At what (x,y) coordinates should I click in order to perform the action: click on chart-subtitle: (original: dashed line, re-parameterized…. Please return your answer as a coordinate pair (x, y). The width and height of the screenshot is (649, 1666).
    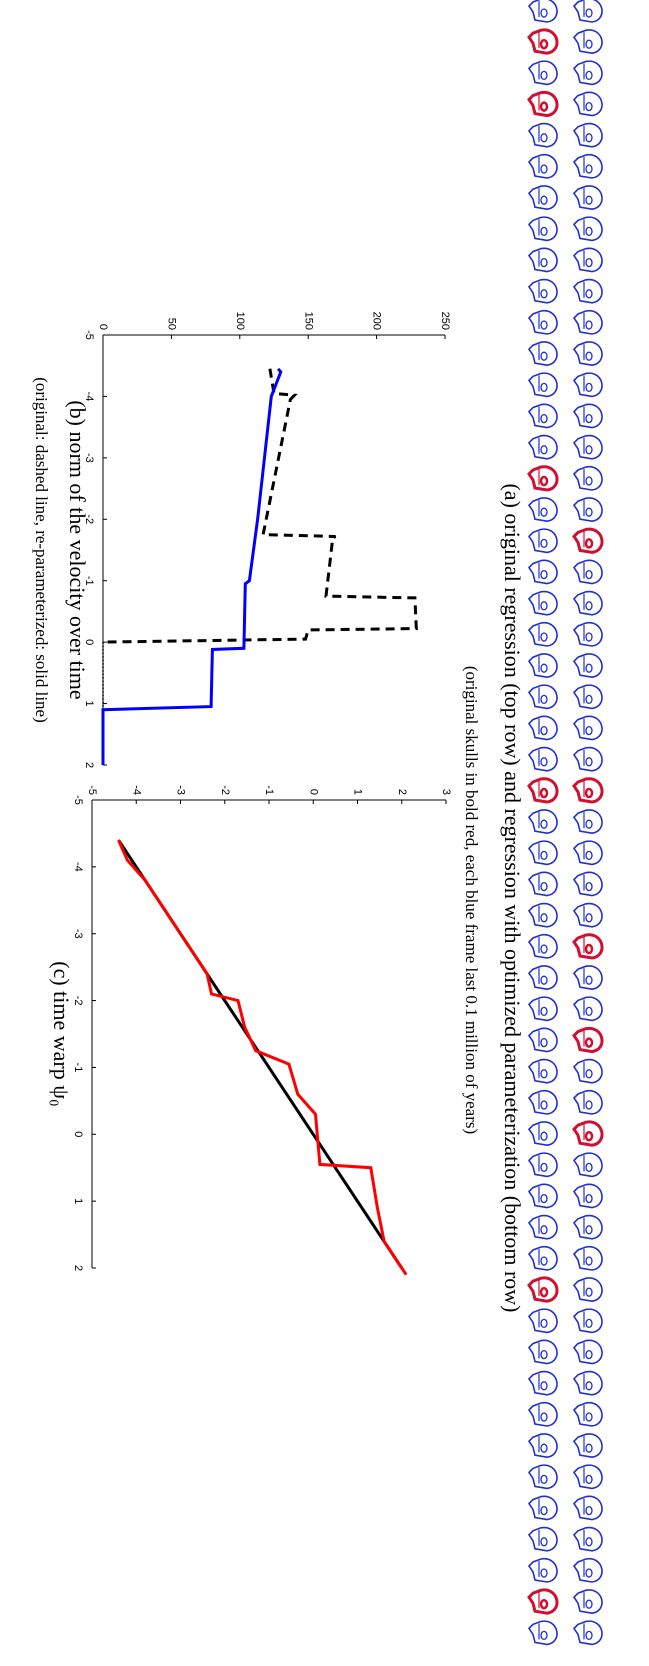
    Looking at the image, I should click on (41, 550).